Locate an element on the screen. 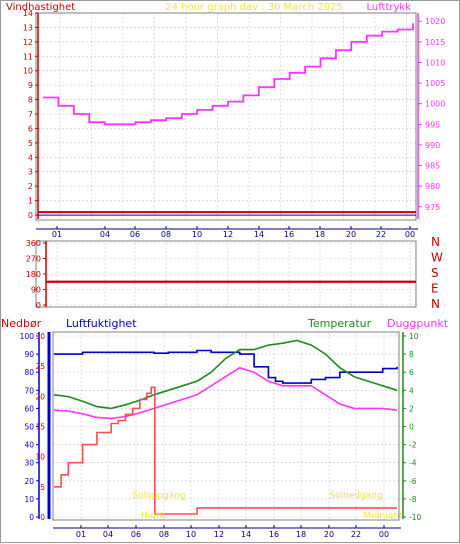 The image size is (460, 544). sunset-sublabel: Midnight is located at coordinates (383, 516).